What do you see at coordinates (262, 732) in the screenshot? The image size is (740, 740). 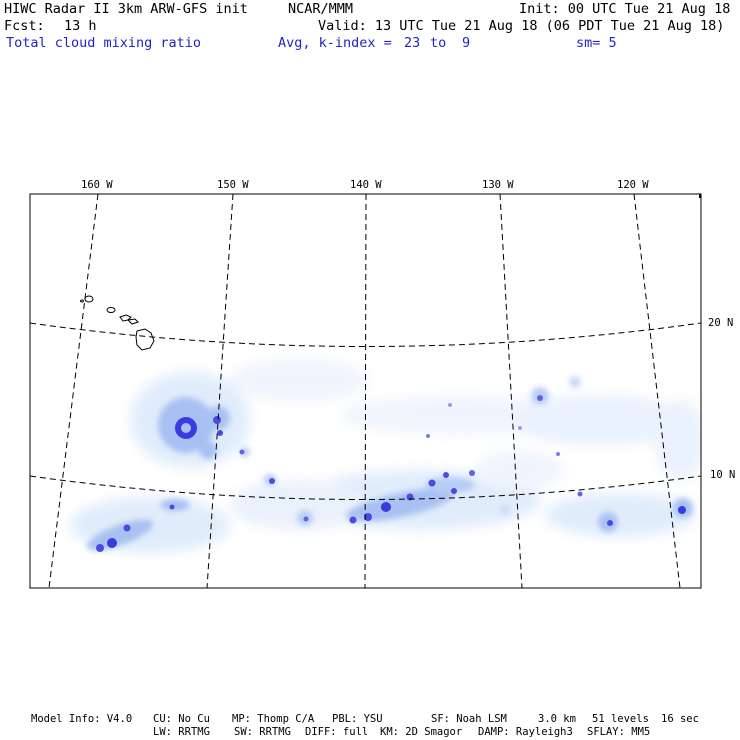 I see `footer-sw: SW: RRTMG` at bounding box center [262, 732].